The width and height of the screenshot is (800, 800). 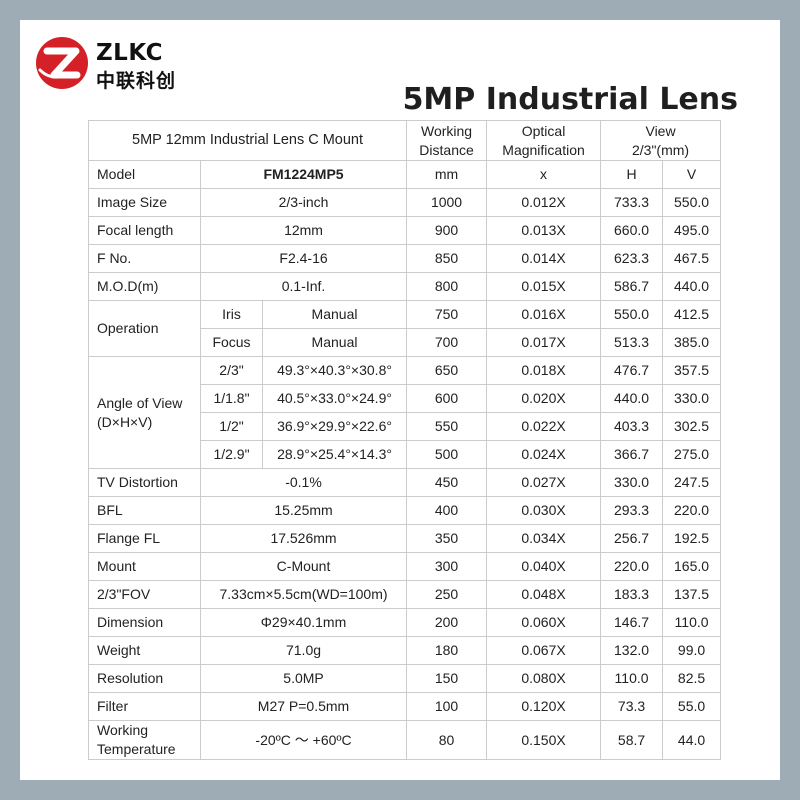 What do you see at coordinates (144, 174) in the screenshot?
I see `spec-label-model: Model` at bounding box center [144, 174].